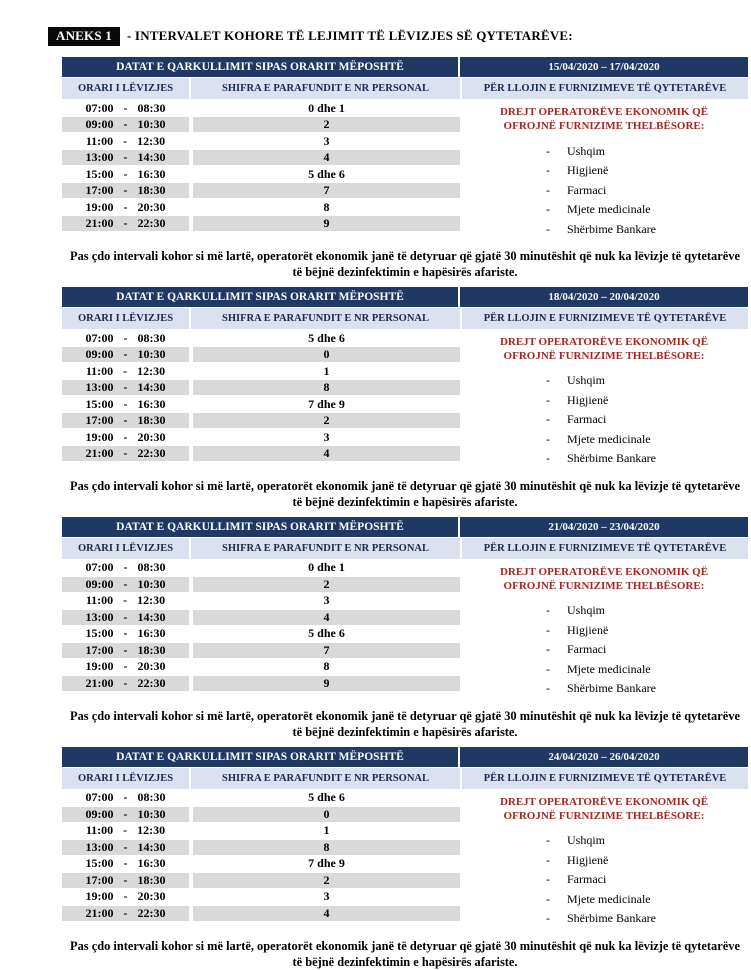  What do you see at coordinates (604, 585) in the screenshot?
I see `supply-heading-line2: OFROJNË FURNIZIME THELBËSORE:` at bounding box center [604, 585].